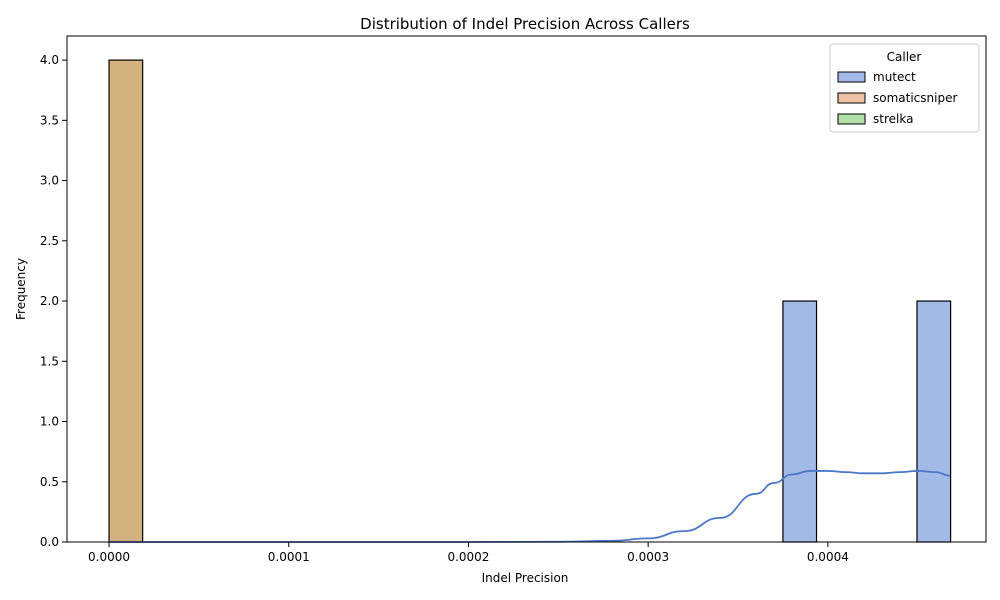 This screenshot has height=600, width=1000. What do you see at coordinates (49, 361) in the screenshot?
I see `y-tick-label: 1.5` at bounding box center [49, 361].